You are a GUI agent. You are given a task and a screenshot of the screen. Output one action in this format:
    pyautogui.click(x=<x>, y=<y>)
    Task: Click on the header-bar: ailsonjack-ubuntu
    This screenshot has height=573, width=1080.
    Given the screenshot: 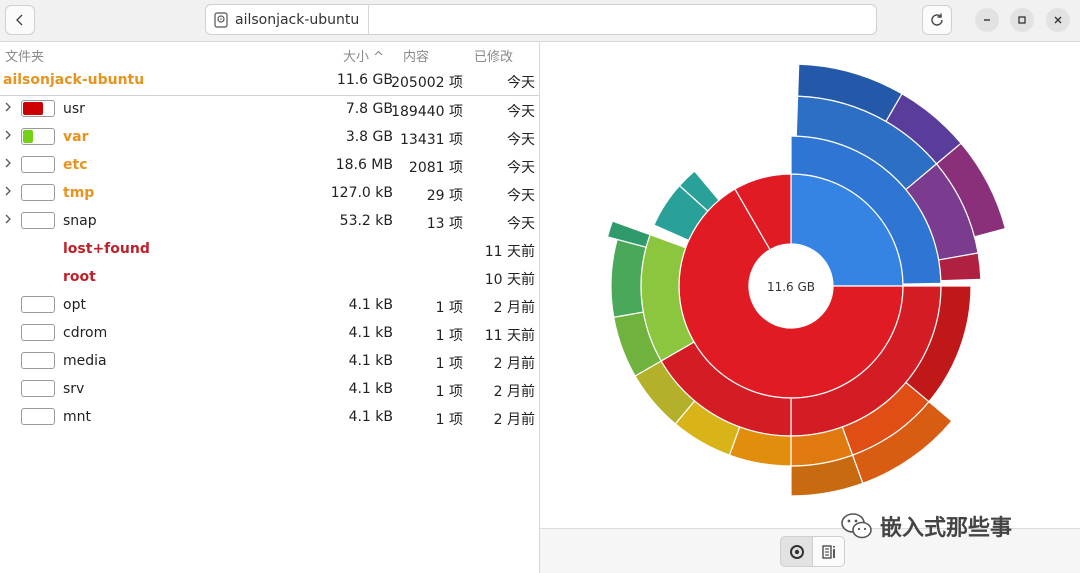 What is the action you would take?
    pyautogui.click(x=540, y=21)
    